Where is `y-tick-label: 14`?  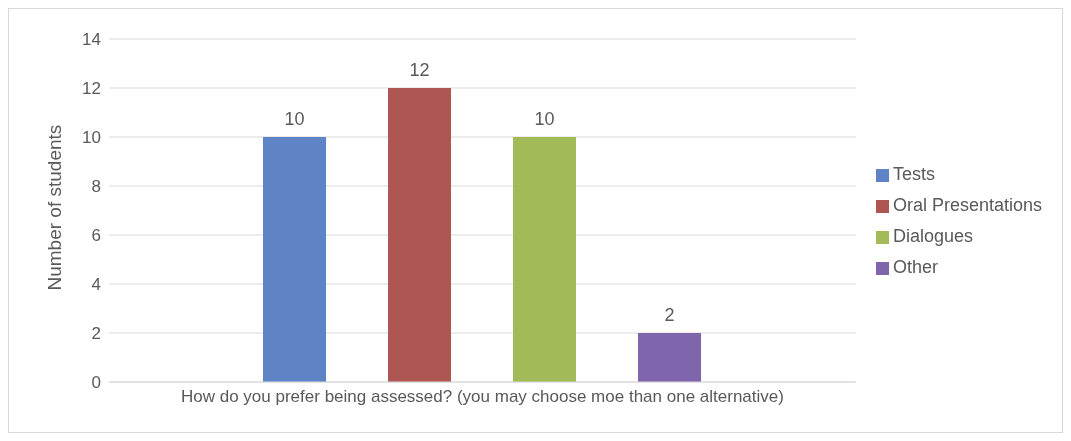
y-tick-label: 14 is located at coordinates (91, 40).